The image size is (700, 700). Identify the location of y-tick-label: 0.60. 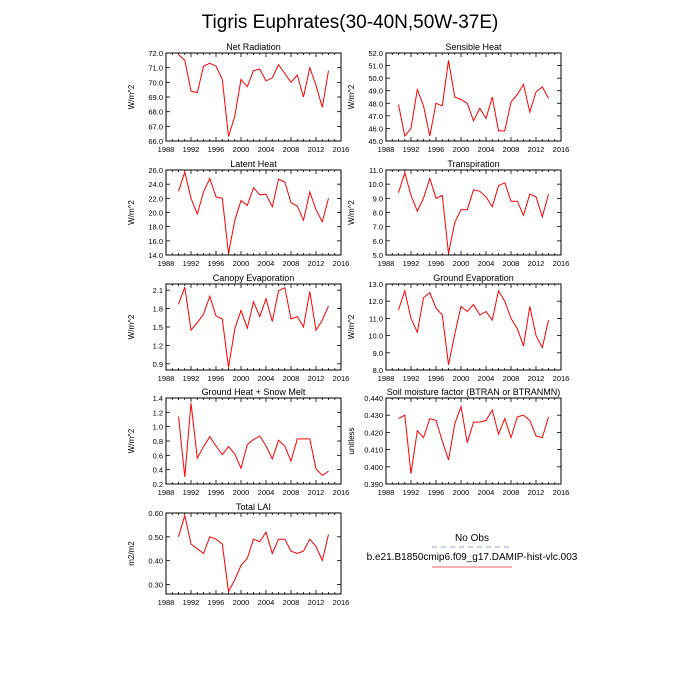
(155, 513).